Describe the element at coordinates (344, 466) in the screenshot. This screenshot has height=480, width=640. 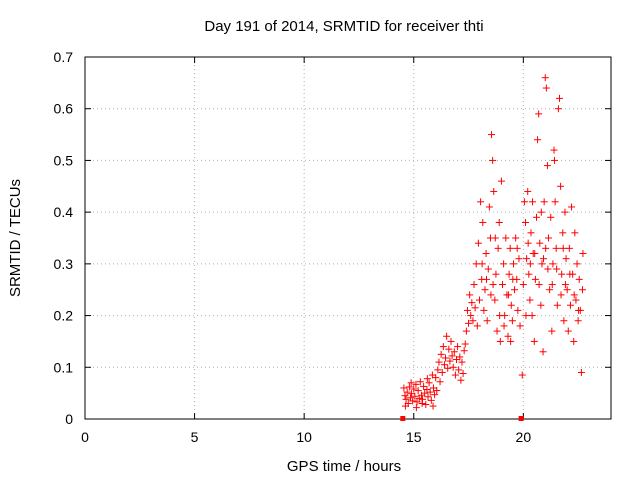
I see `x-axis-label: GPS time / hours` at that location.